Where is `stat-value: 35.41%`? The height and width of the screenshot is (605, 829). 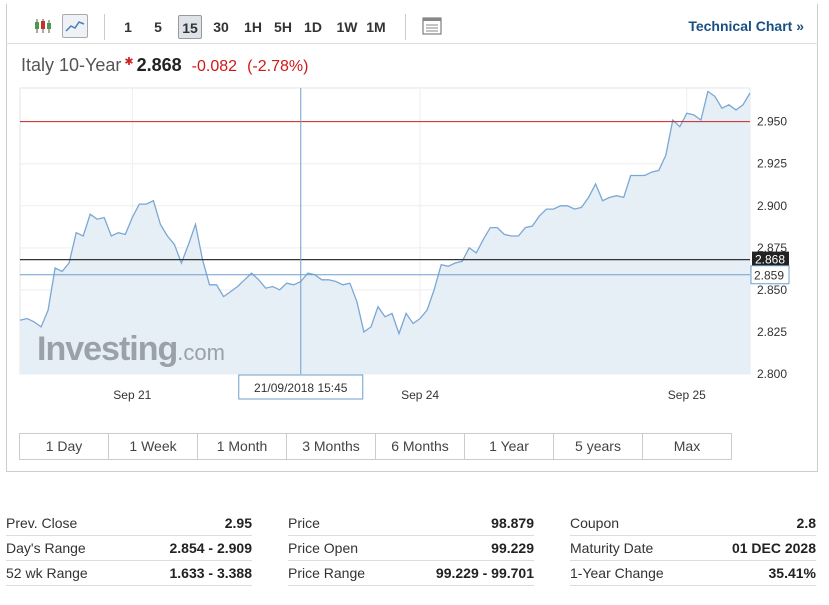
stat-value: 35.41% is located at coordinates (792, 573).